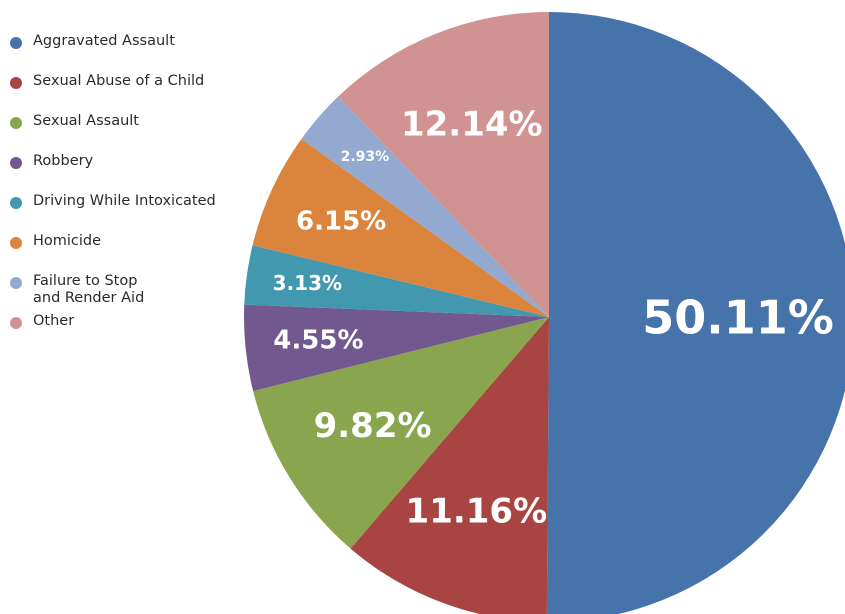  I want to click on slice-value-label: 9.82%, so click(373, 426).